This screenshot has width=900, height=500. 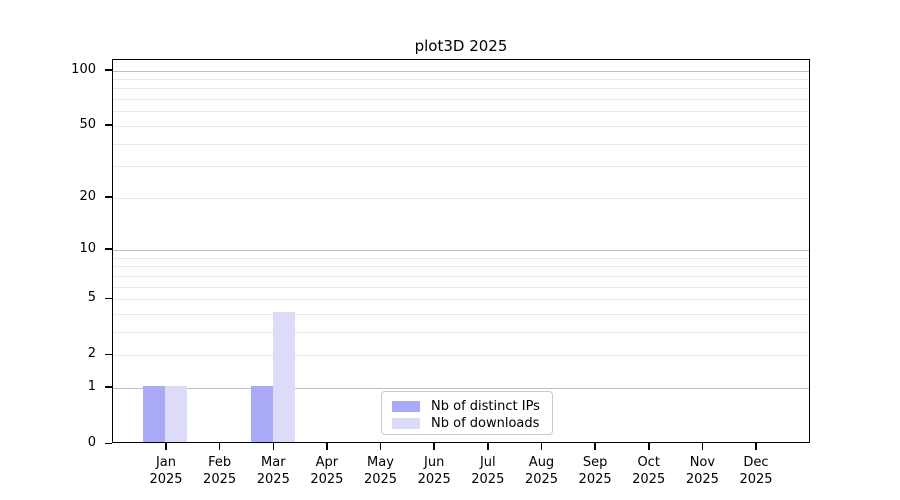 What do you see at coordinates (91, 386) in the screenshot?
I see `y-tick-label: 1` at bounding box center [91, 386].